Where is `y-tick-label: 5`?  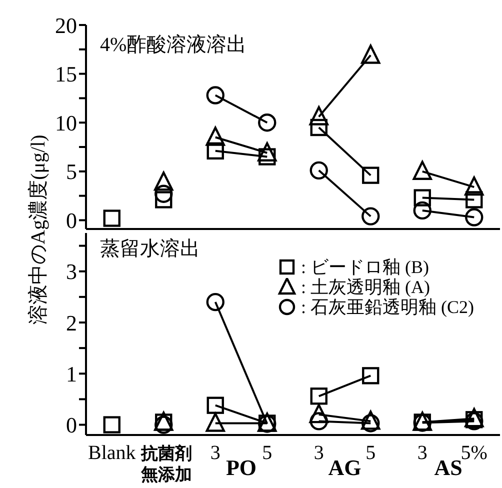
y-tick-label: 5 is located at coordinates (71, 171).